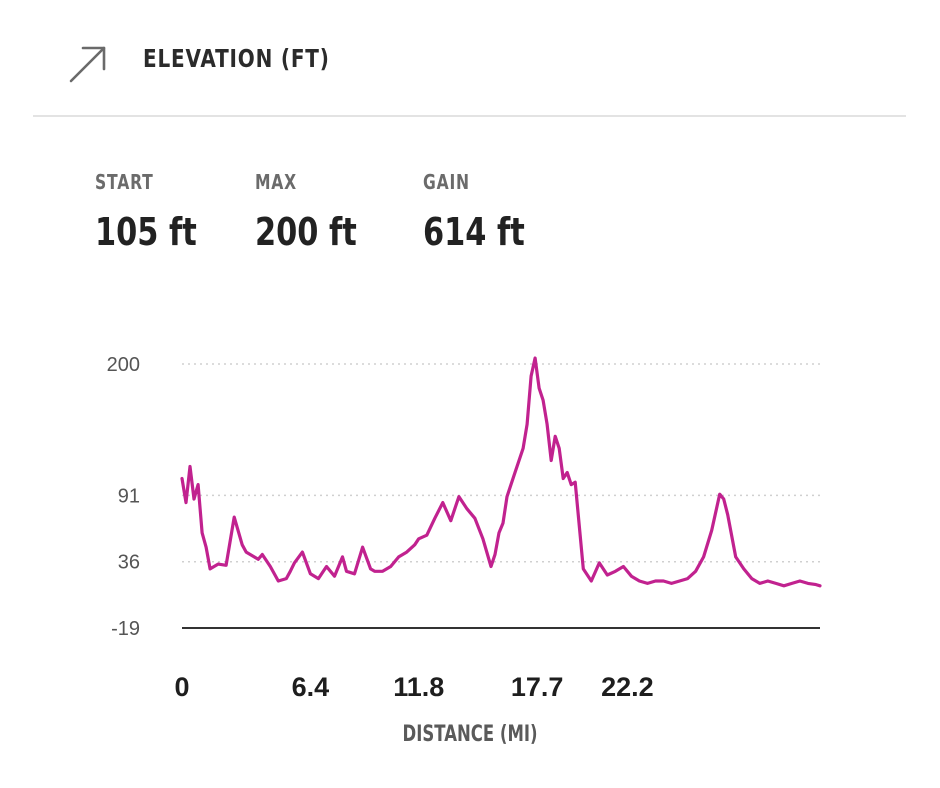  Describe the element at coordinates (129, 496) in the screenshot. I see `y-tick-label: 91` at that location.